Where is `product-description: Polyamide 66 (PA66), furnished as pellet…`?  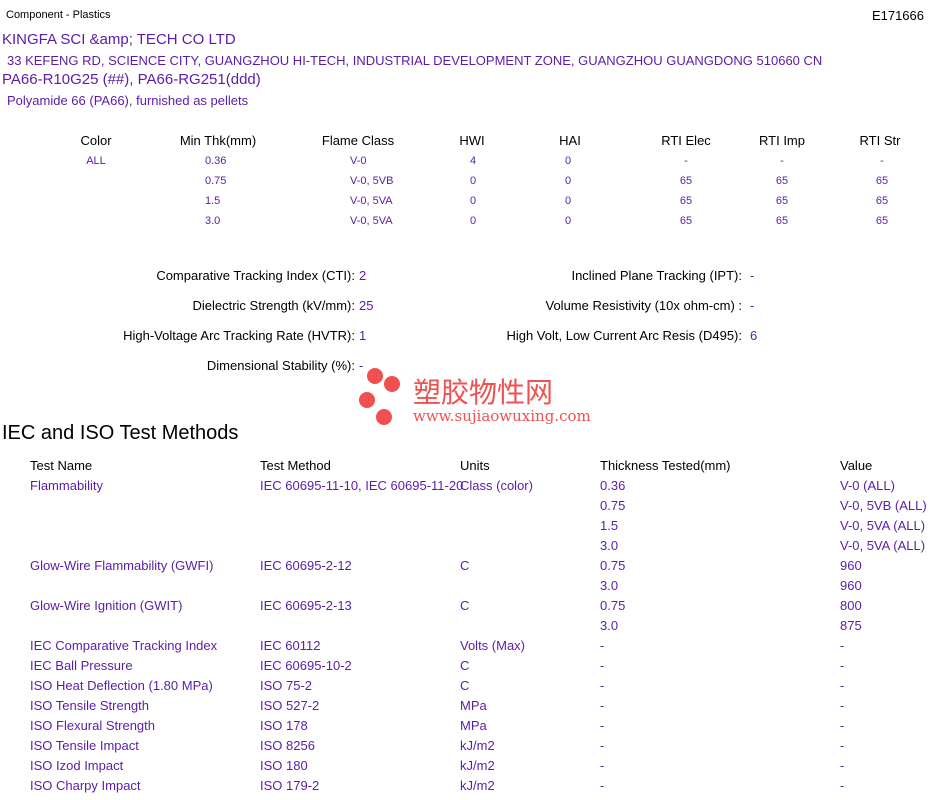
product-description: Polyamide 66 (PA66), furnished as pellet… is located at coordinates (128, 100).